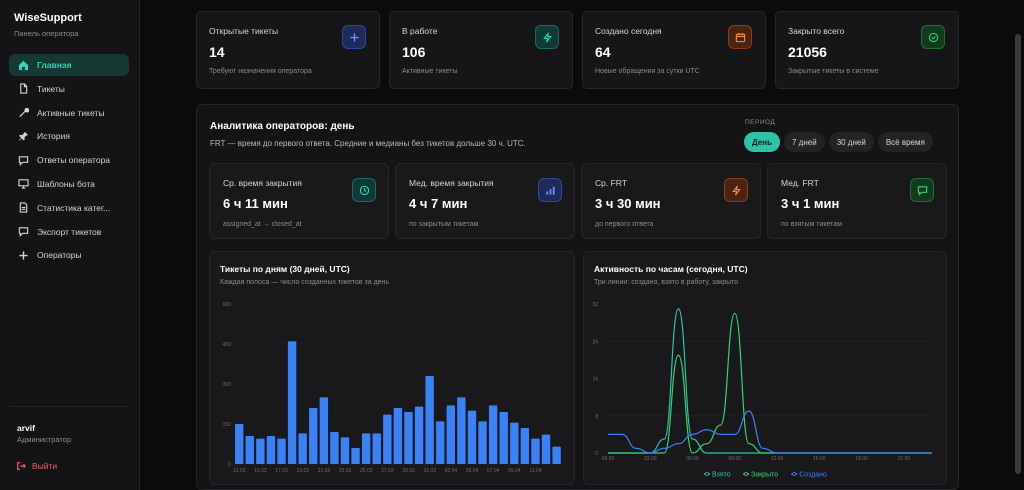  Describe the element at coordinates (762, 142) in the screenshot. I see `period-button: День` at that location.